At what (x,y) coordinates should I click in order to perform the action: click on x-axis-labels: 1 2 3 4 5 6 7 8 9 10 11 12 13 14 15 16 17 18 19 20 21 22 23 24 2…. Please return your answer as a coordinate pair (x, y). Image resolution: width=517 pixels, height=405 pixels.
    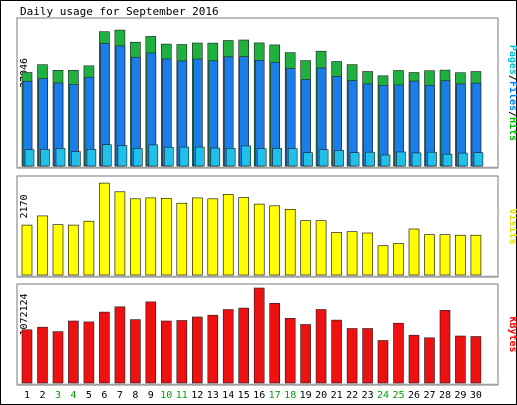
    Looking at the image, I should click on (253, 395).